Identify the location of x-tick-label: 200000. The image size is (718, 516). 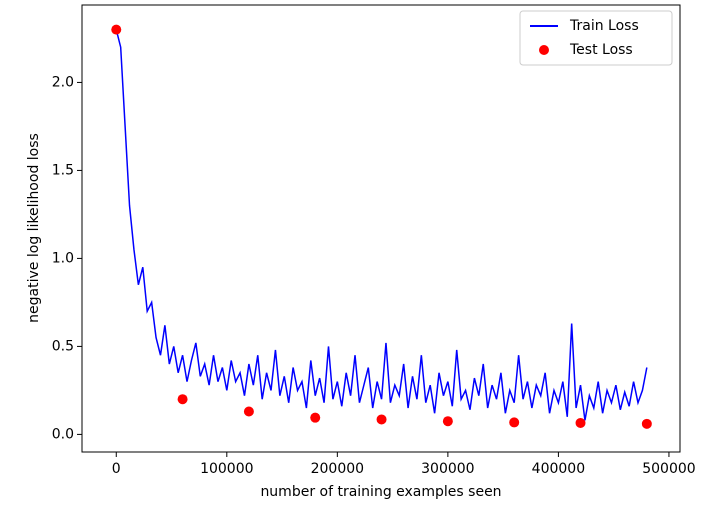
(337, 469).